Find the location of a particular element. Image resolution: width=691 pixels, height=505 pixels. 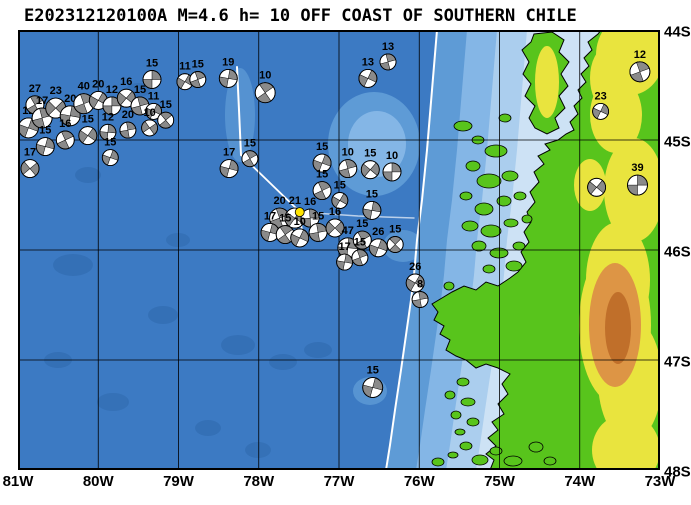

depth-label: 23 is located at coordinates (56, 91).